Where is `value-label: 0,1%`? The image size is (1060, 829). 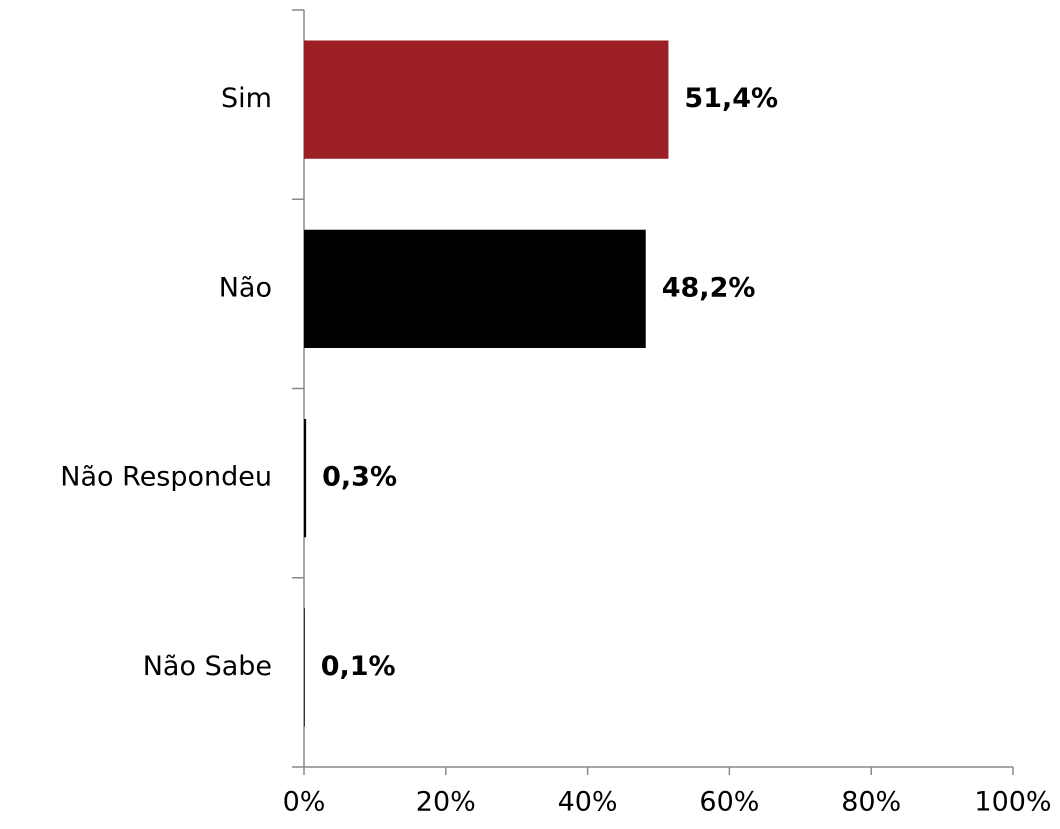 value-label: 0,1% is located at coordinates (358, 666).